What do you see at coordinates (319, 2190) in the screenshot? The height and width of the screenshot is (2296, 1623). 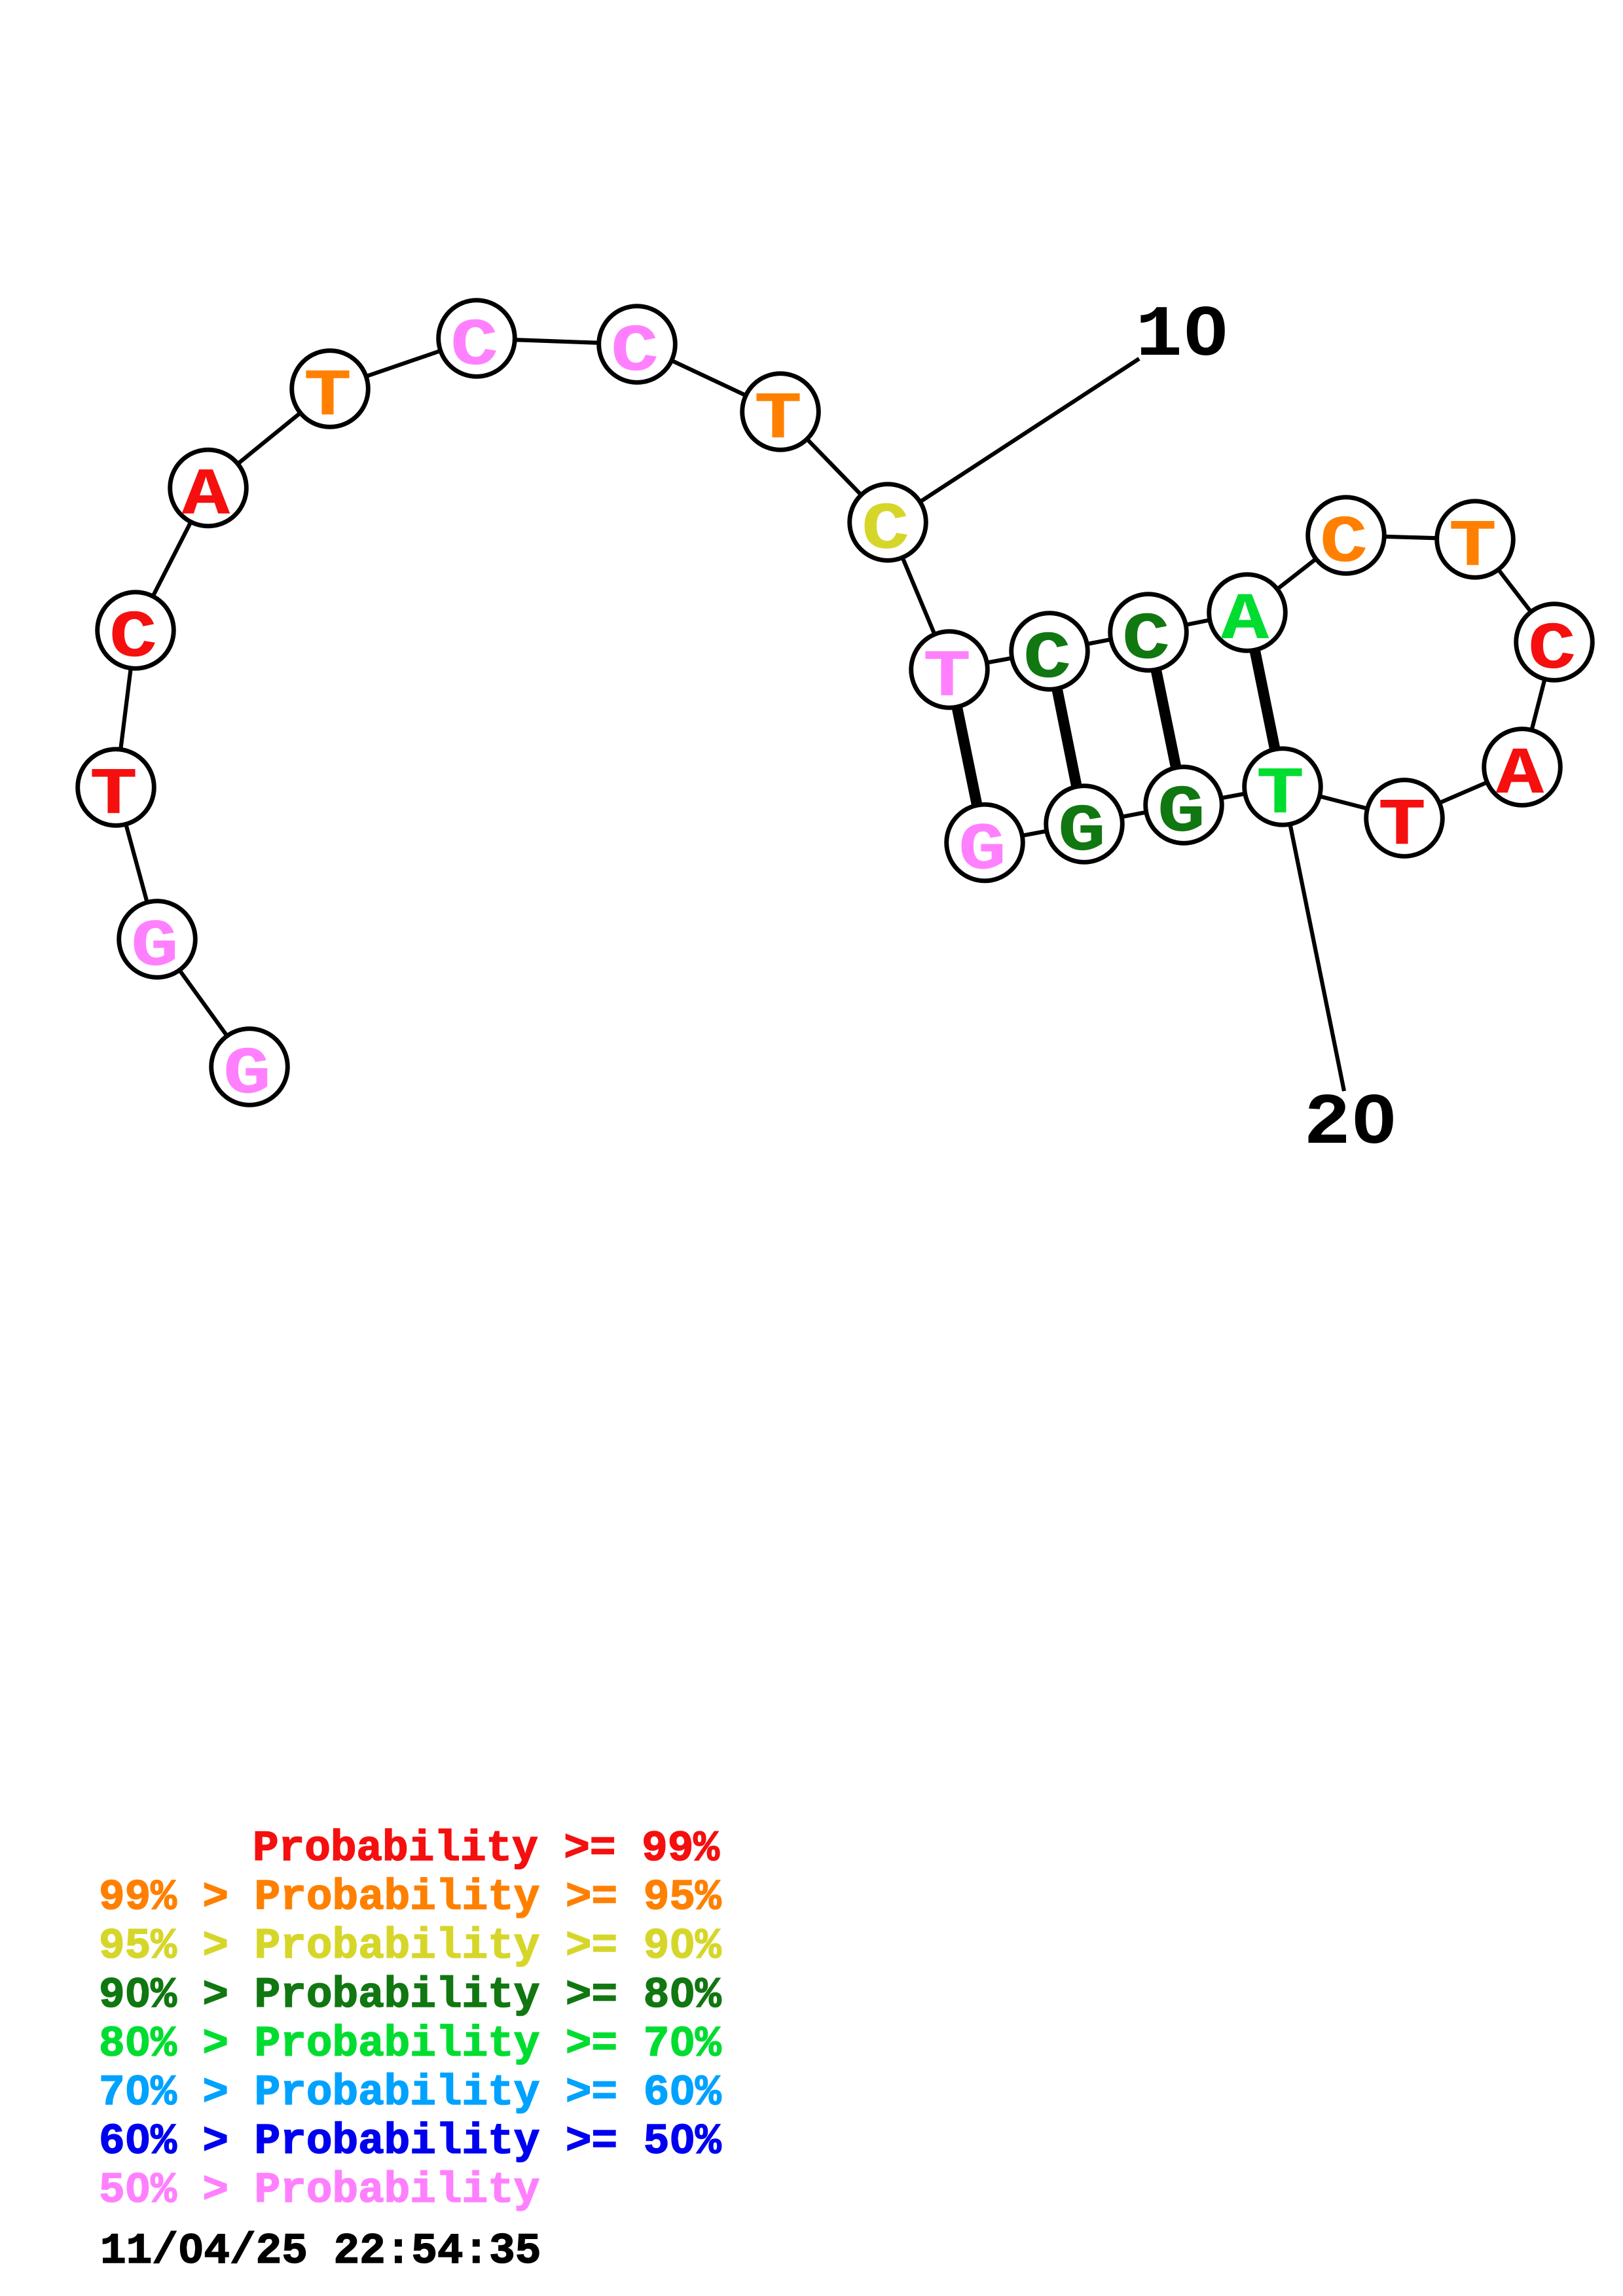 I see `svg-text: 50% > Probability` at bounding box center [319, 2190].